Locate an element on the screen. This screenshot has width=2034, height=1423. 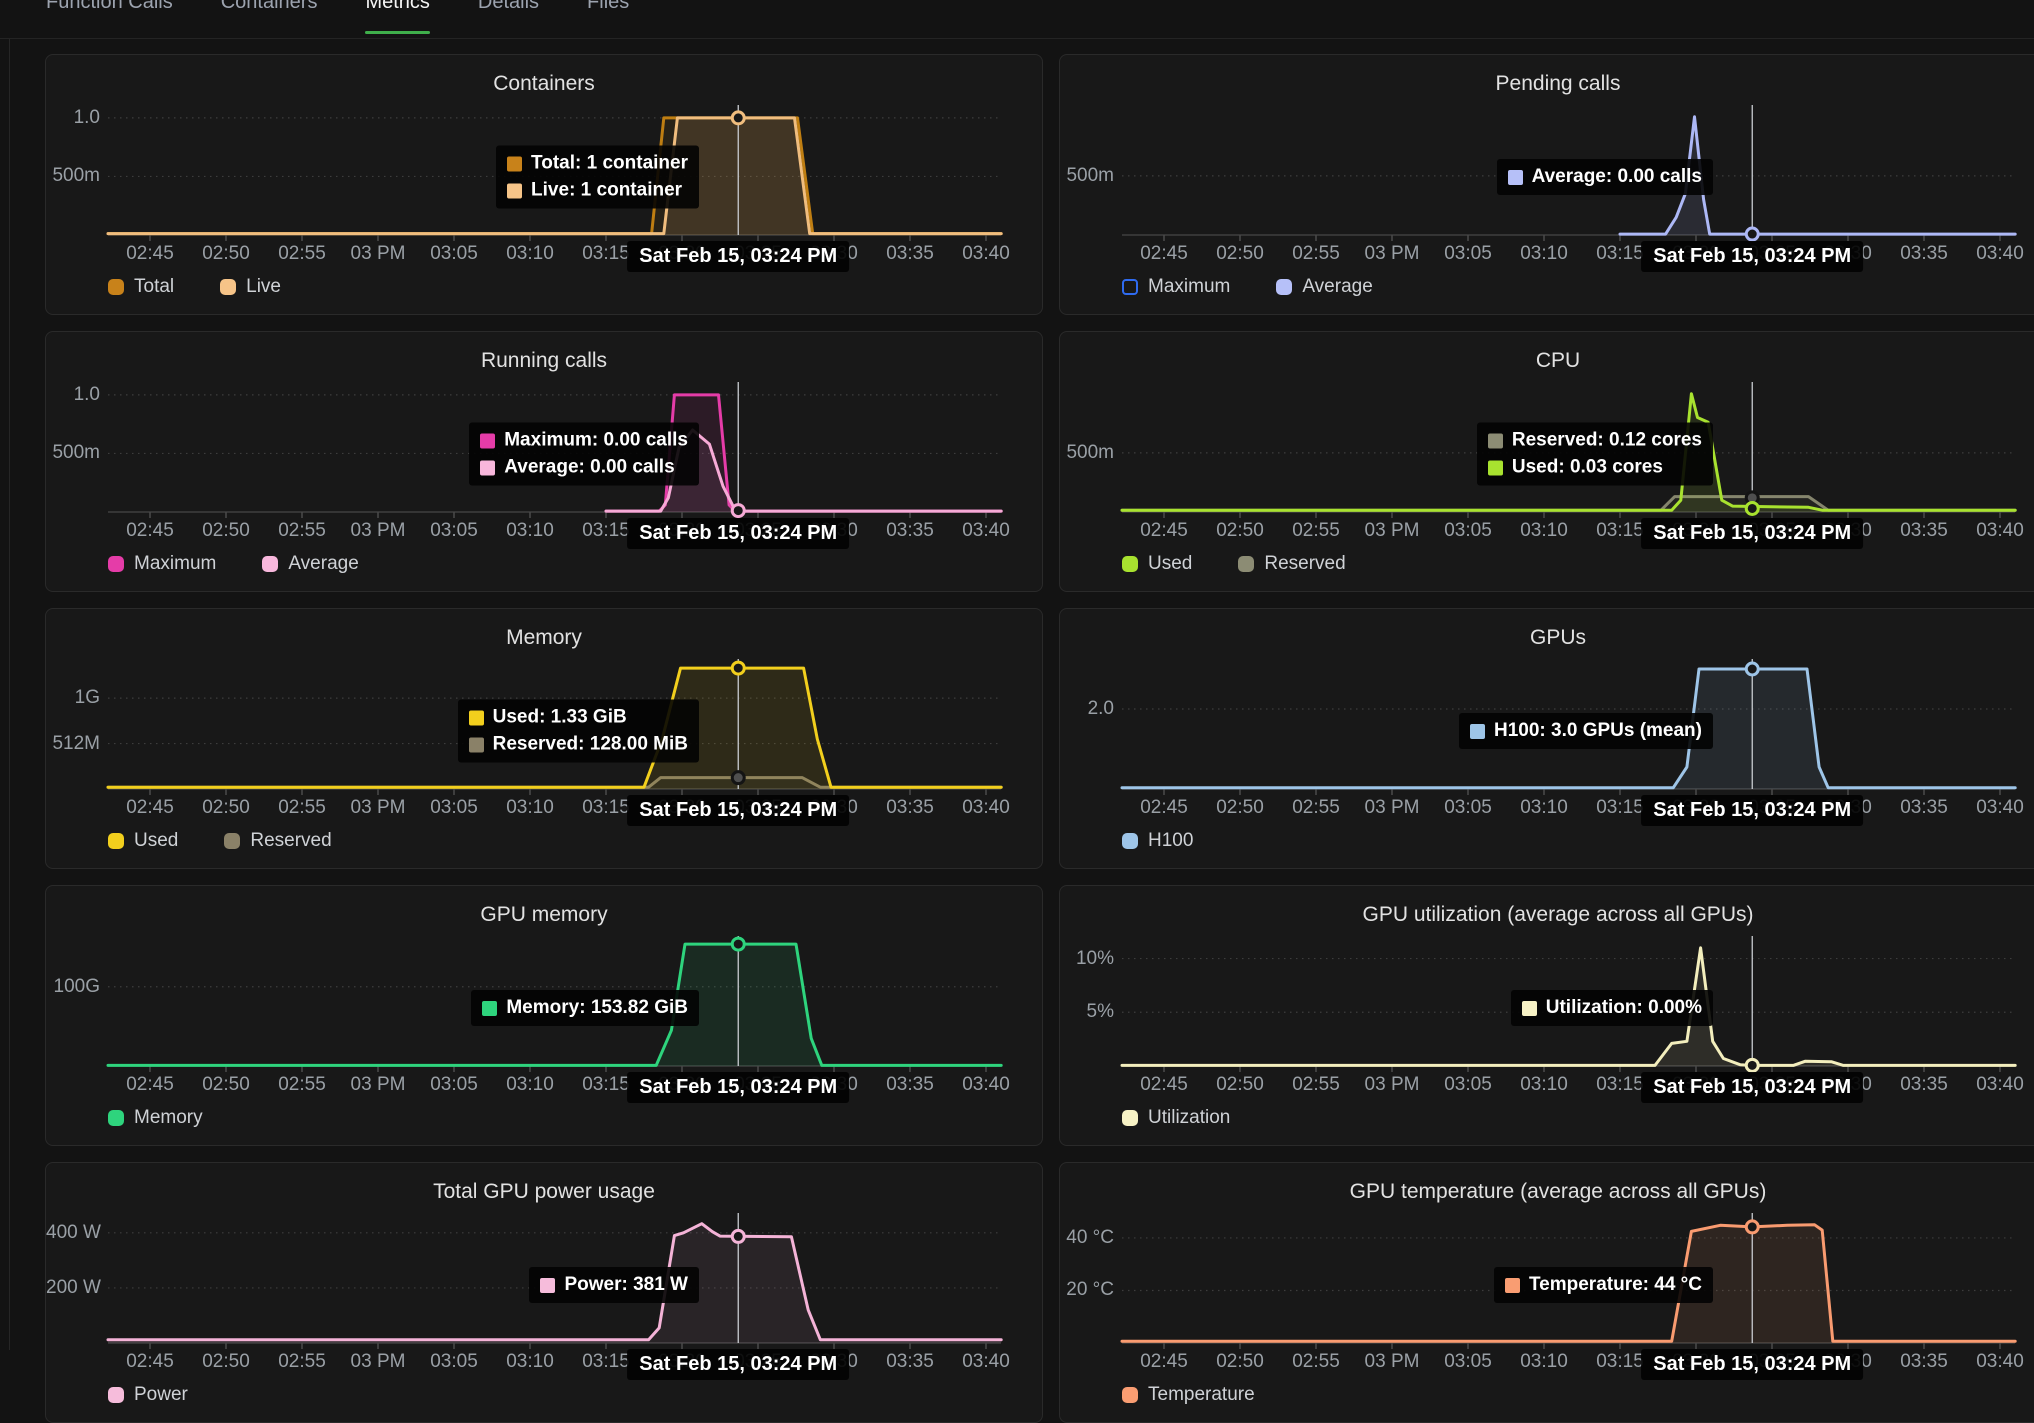
tooltip-row: Reserved: 0.12 cores is located at coordinates (1594, 441).